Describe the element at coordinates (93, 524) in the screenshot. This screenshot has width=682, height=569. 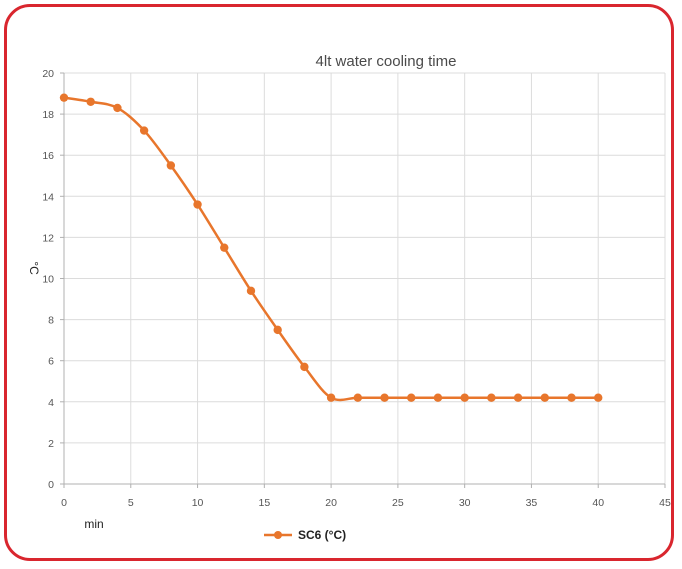
I see `x-axis-label: min` at that location.